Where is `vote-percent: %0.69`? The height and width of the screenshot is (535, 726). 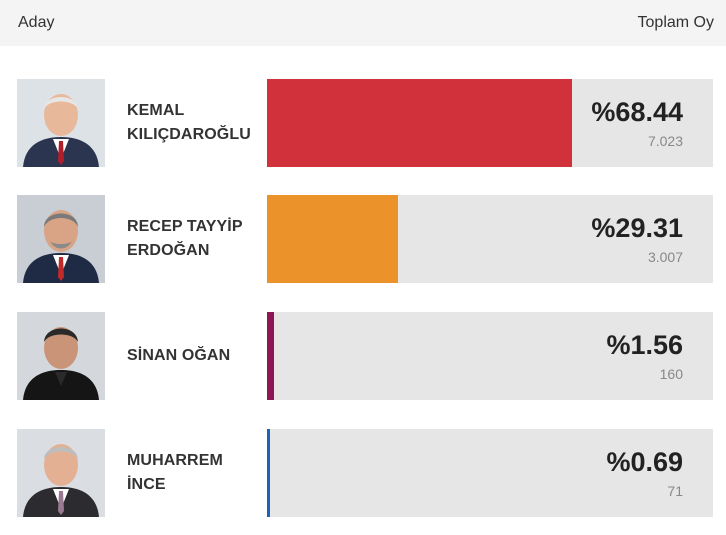
vote-percent: %0.69 is located at coordinates (644, 462).